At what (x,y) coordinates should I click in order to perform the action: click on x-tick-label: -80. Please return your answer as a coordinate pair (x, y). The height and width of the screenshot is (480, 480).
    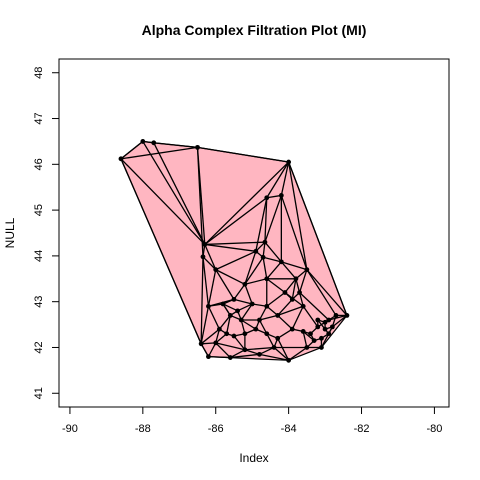
    Looking at the image, I should click on (434, 429).